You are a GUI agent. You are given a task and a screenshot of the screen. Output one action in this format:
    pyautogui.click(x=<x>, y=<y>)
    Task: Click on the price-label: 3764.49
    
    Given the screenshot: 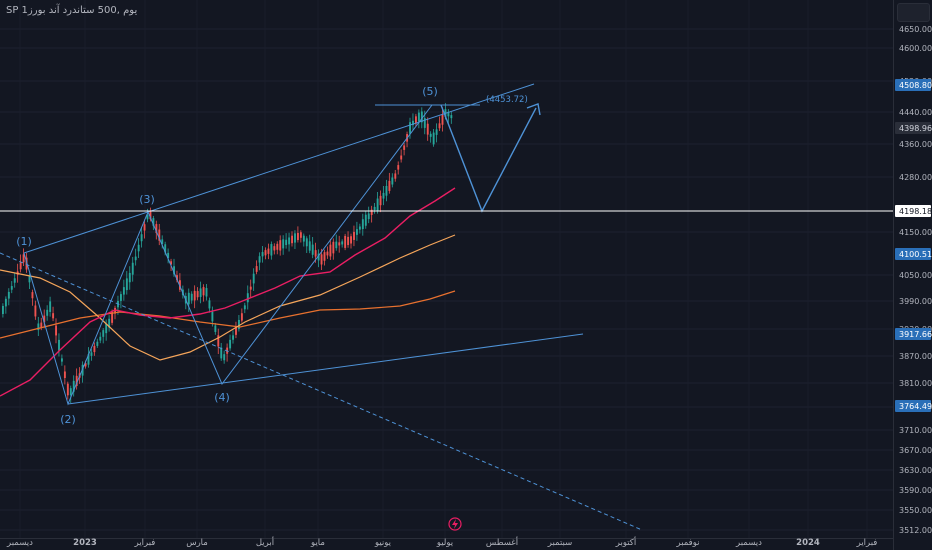 What is the action you would take?
    pyautogui.click(x=915, y=406)
    